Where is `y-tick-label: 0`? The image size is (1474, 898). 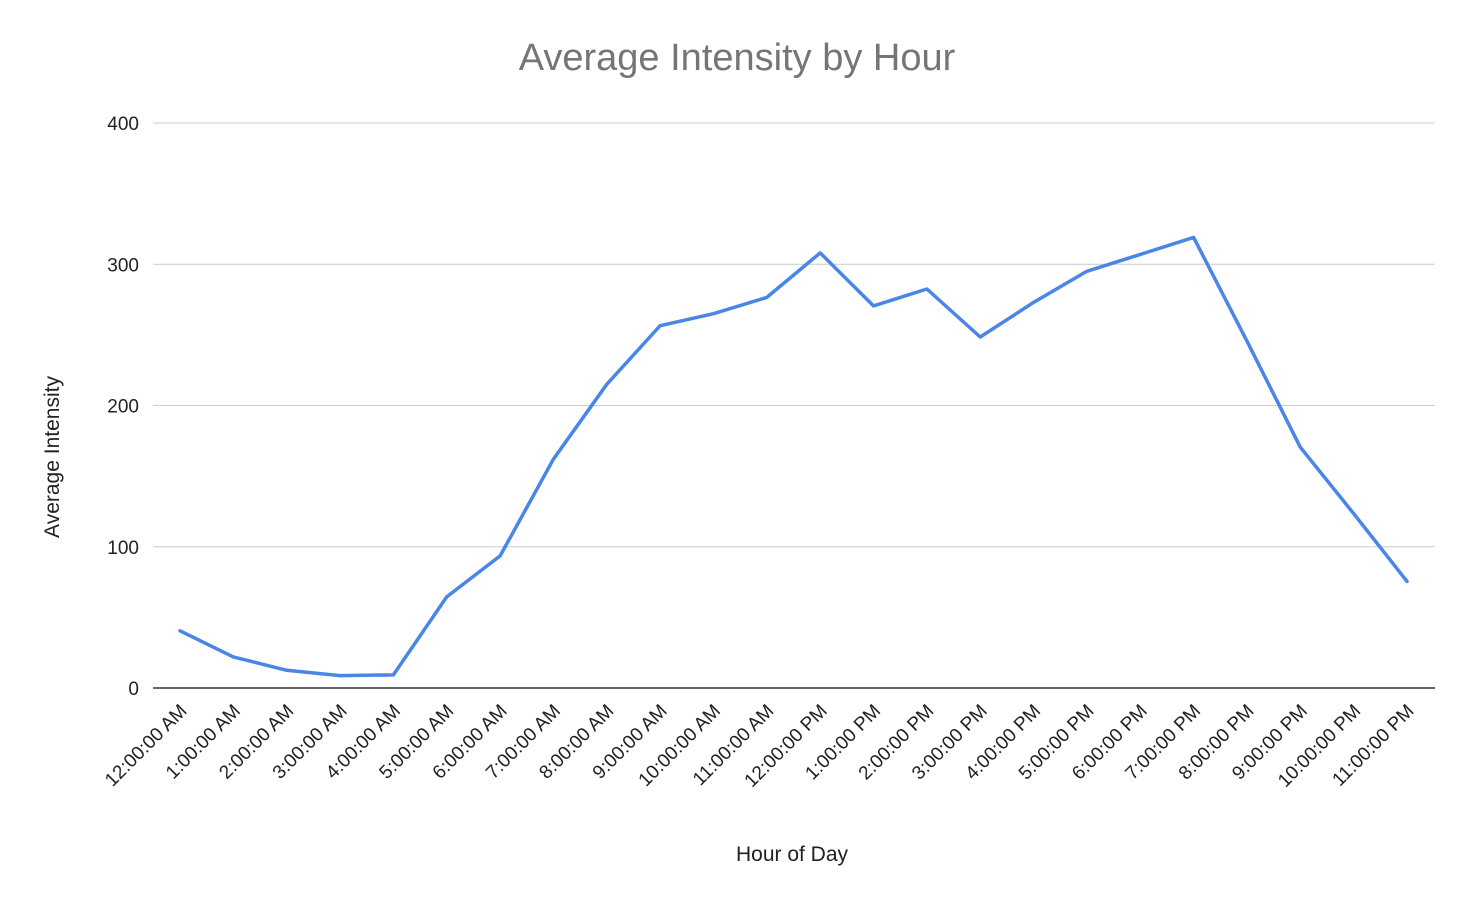 y-tick-label: 0 is located at coordinates (133, 689).